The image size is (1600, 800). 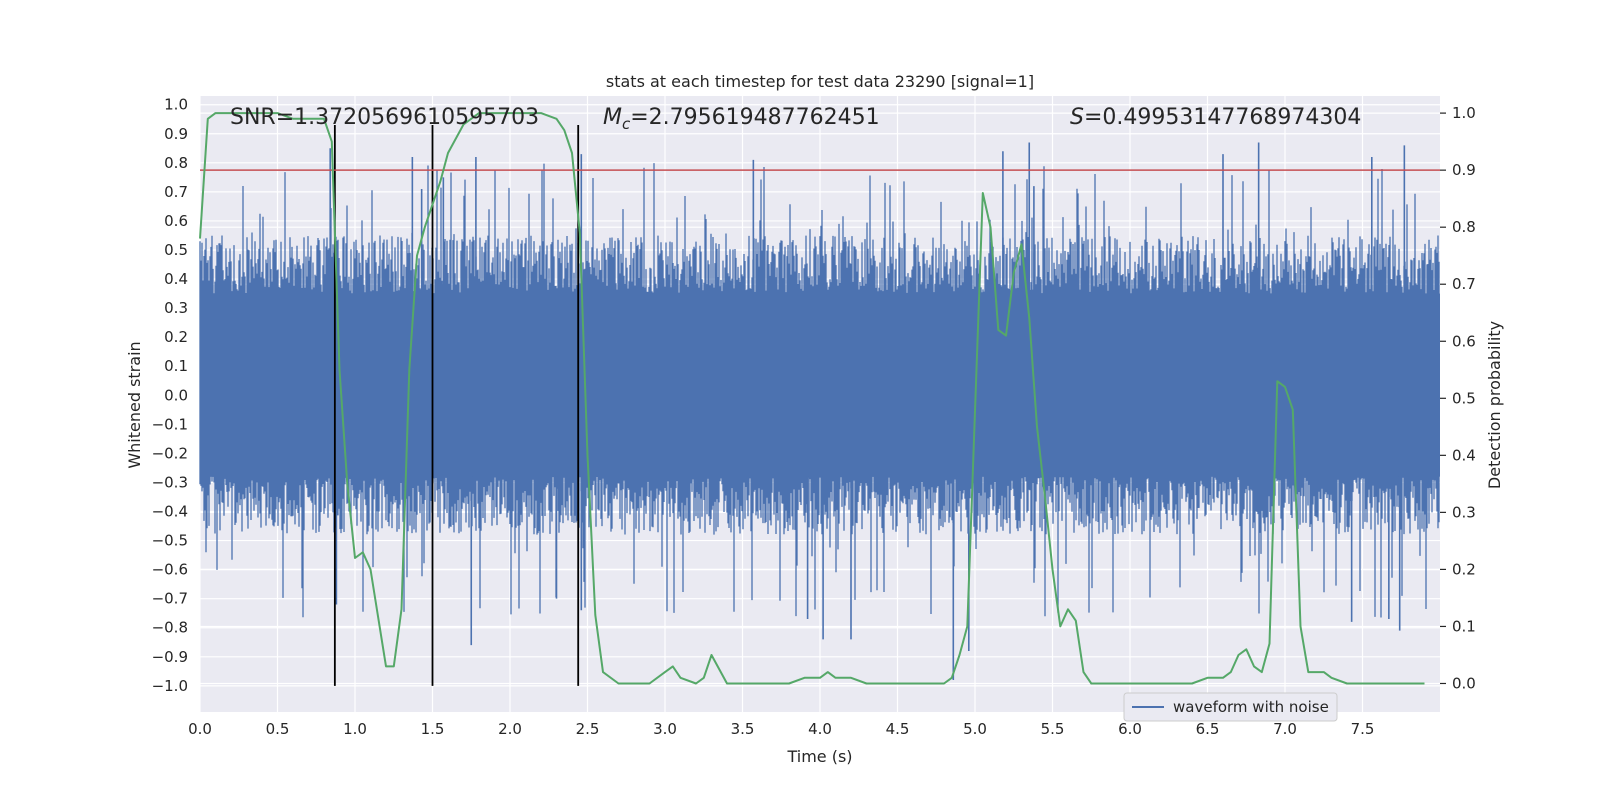 I want to click on y-tick-label: 0.0, so click(x=176, y=395).